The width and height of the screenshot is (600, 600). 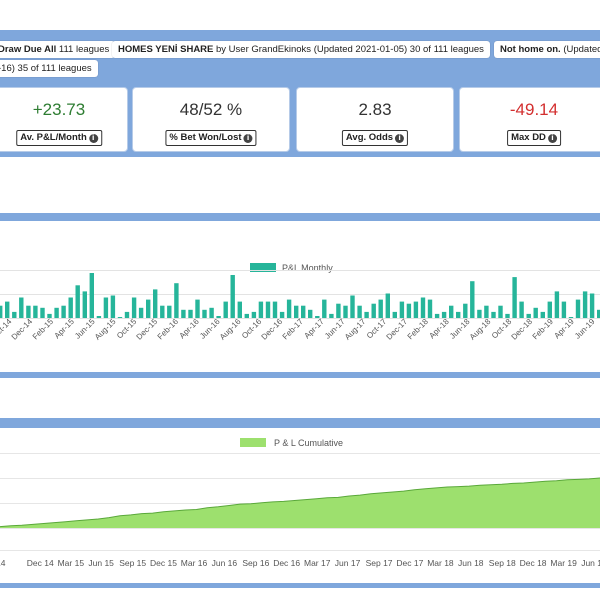 I want to click on stat-label-text: Avg. Odds, so click(x=369, y=137).